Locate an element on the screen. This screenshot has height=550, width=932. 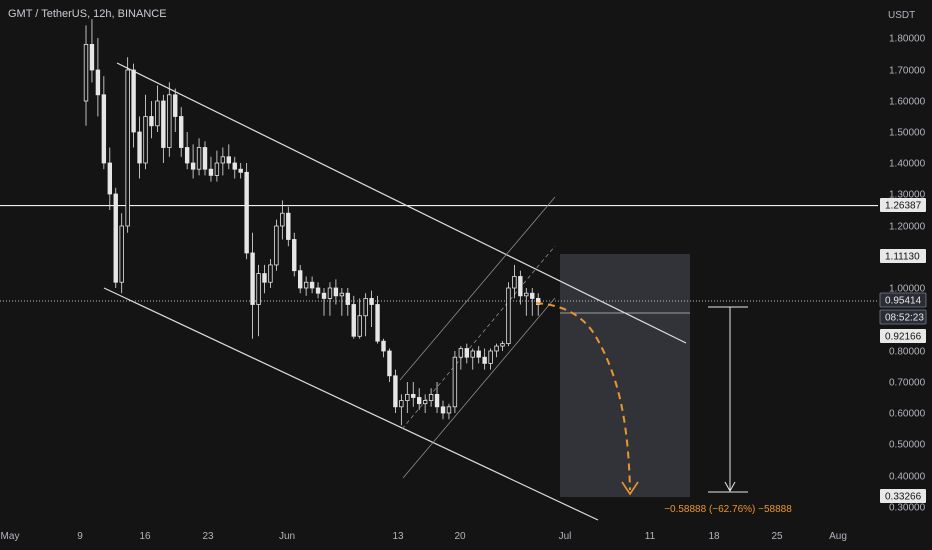
x-tick-label: 23 is located at coordinates (208, 536).